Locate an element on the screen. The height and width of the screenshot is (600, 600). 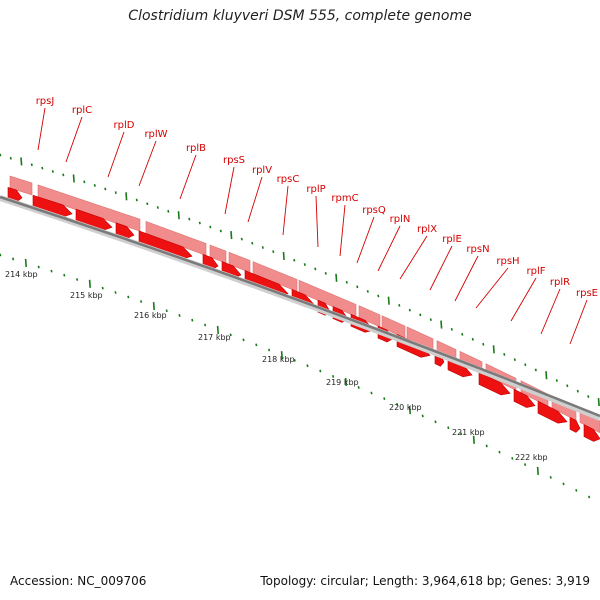
scale-label: 216 kbp is located at coordinates (150, 315).